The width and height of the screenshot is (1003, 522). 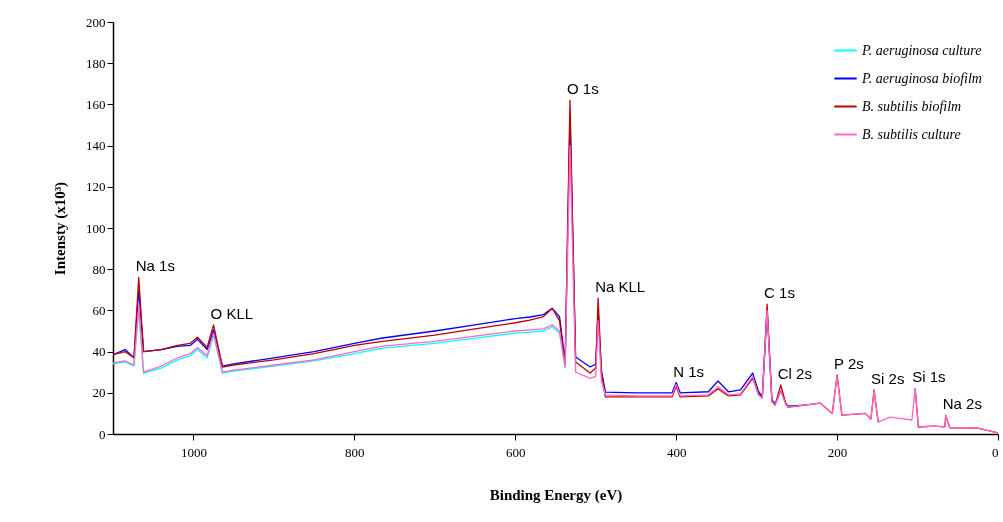 I want to click on y-tick-label: 120, so click(x=96, y=187).